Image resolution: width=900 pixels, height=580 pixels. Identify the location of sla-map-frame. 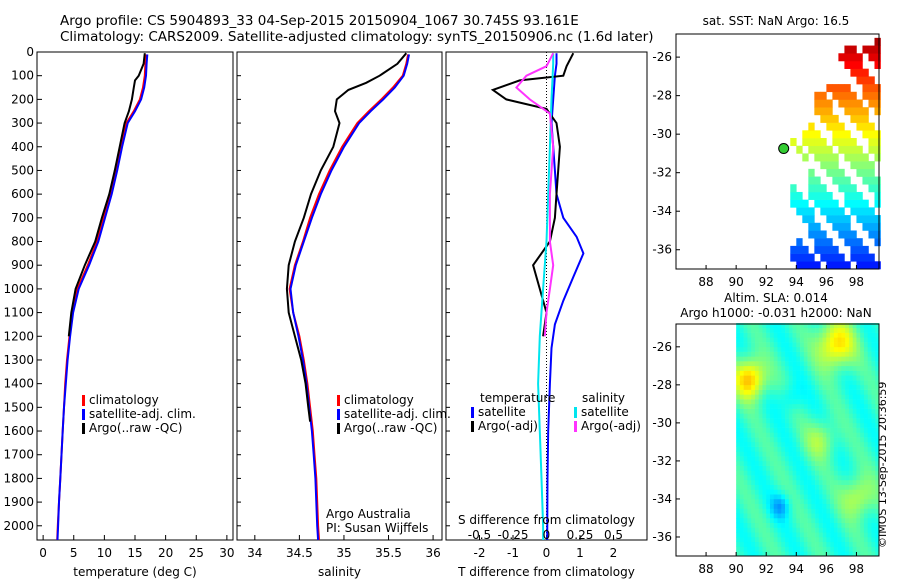
(777, 440).